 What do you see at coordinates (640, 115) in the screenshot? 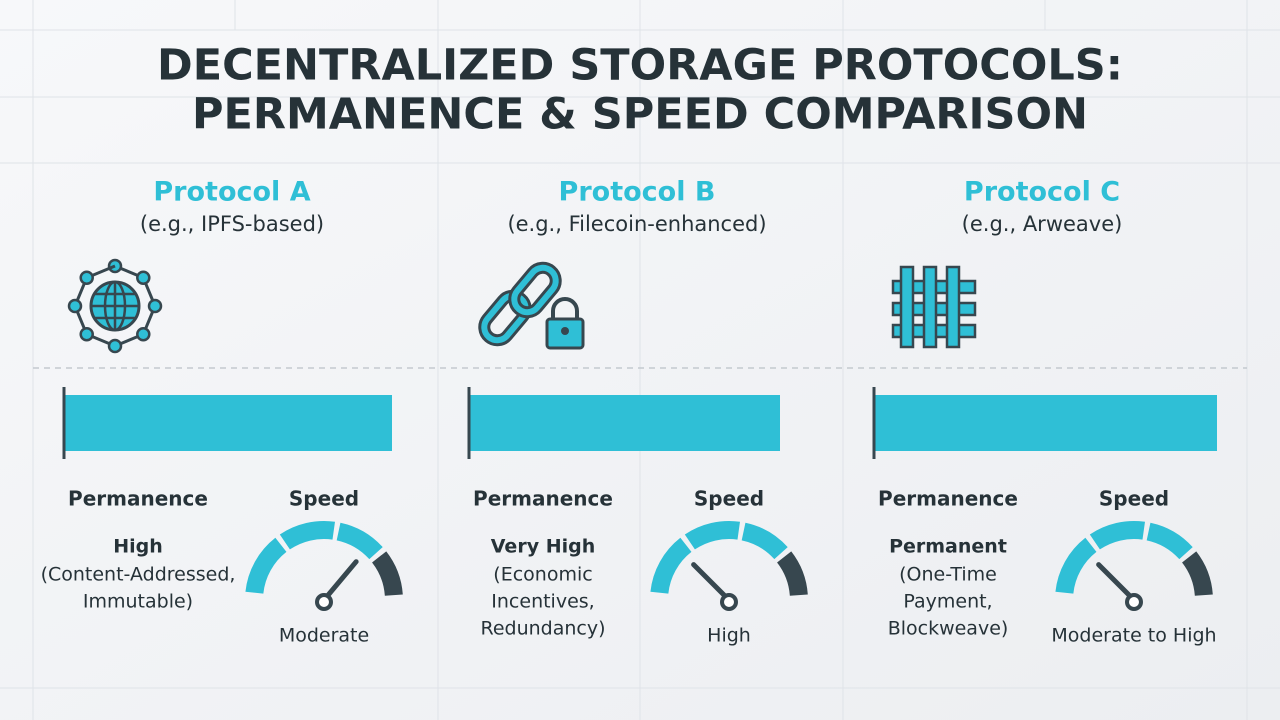
I see `title-line: PERMANENCE & SPEED COMPARISON` at bounding box center [640, 115].